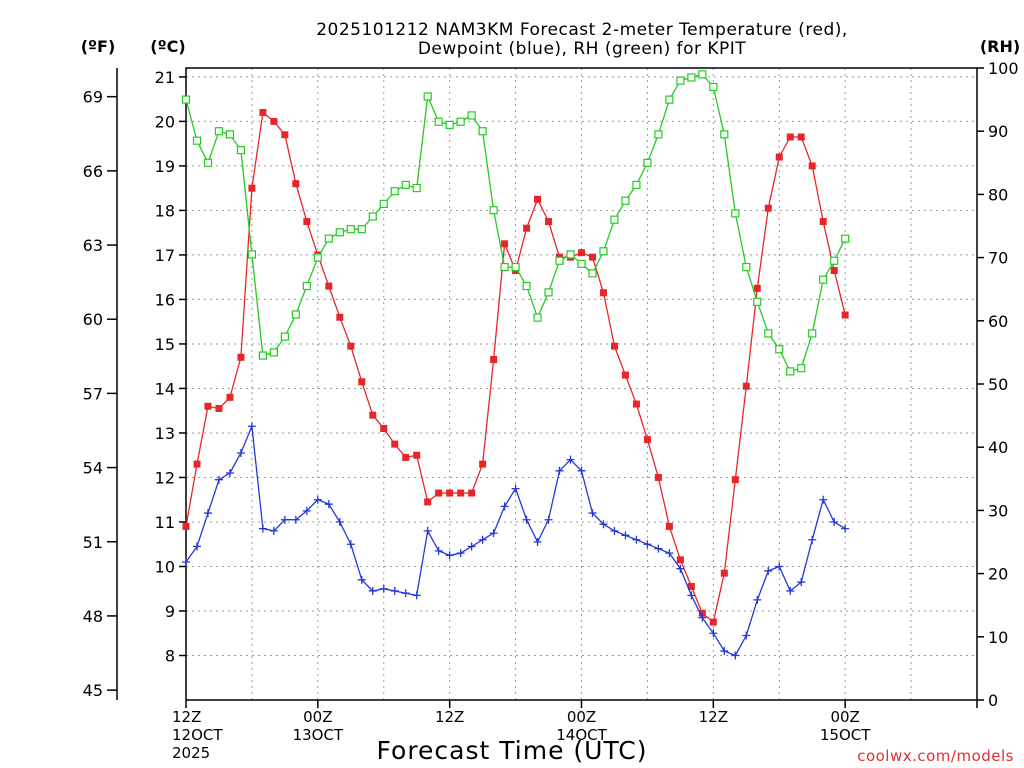  What do you see at coordinates (98, 46) in the screenshot?
I see `fahrenheit-unit-label: (ºF)` at bounding box center [98, 46].